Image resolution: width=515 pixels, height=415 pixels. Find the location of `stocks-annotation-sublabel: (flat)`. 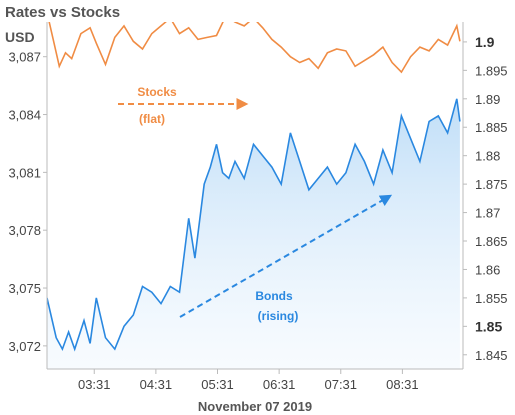

stocks-annotation-sublabel: (flat) is located at coordinates (152, 119).